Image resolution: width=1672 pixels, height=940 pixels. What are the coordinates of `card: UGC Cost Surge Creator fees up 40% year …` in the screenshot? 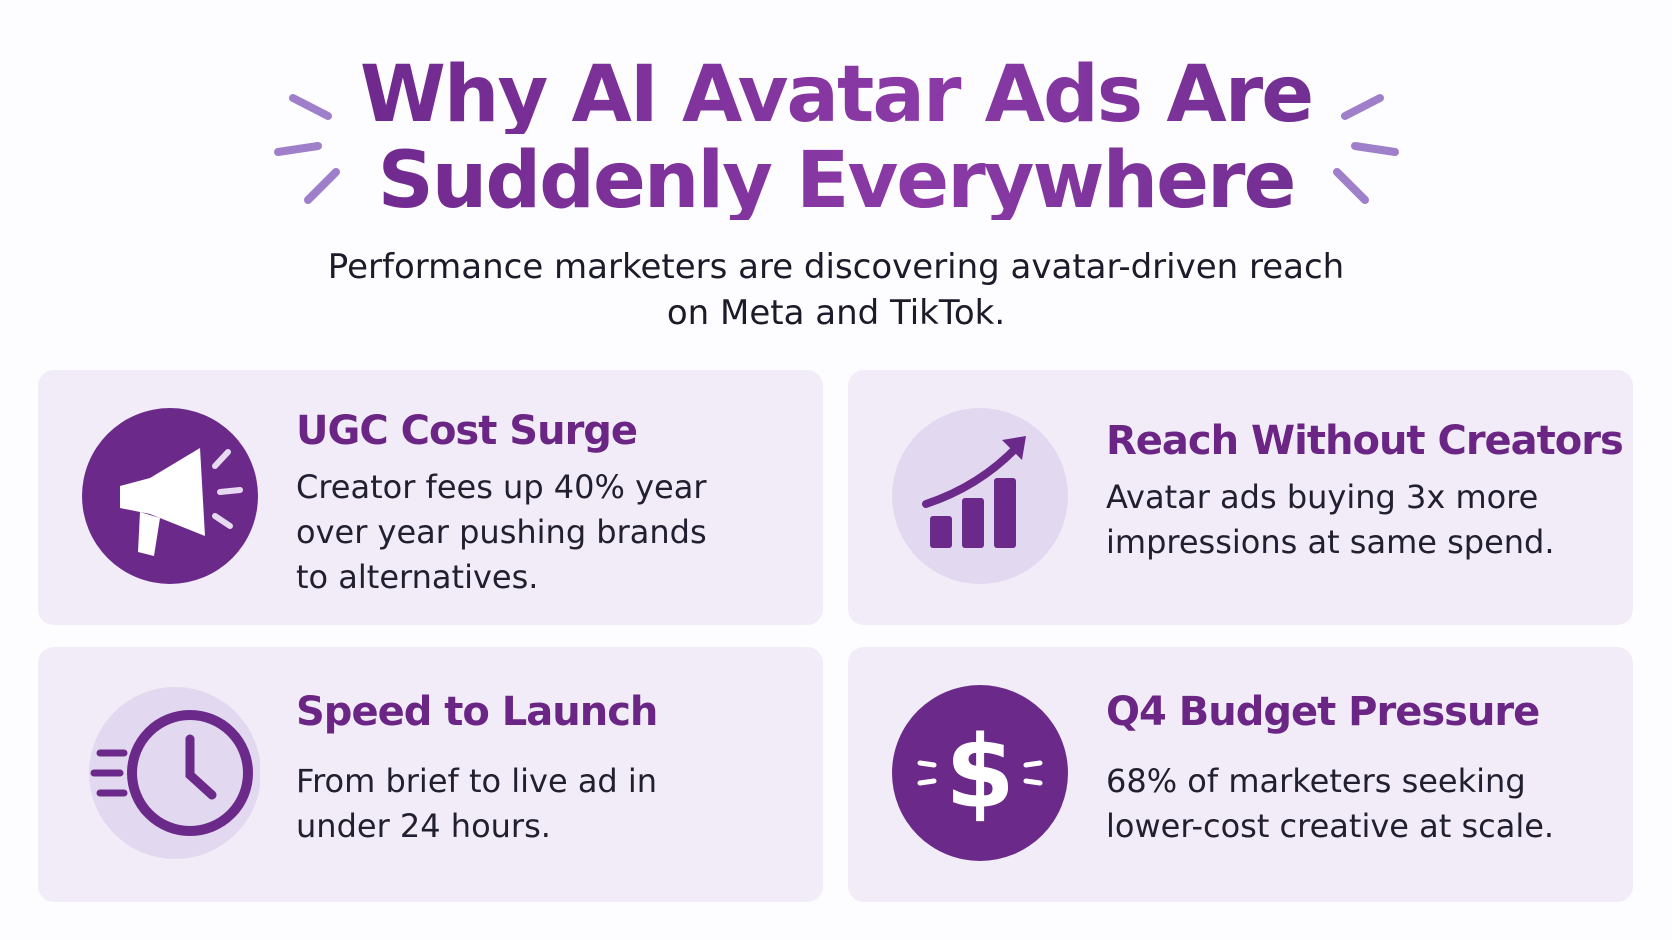 It's located at (430, 497).